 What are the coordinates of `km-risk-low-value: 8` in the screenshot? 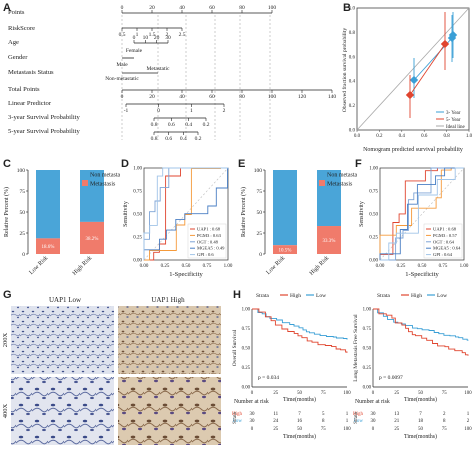 It's located at (444, 421).